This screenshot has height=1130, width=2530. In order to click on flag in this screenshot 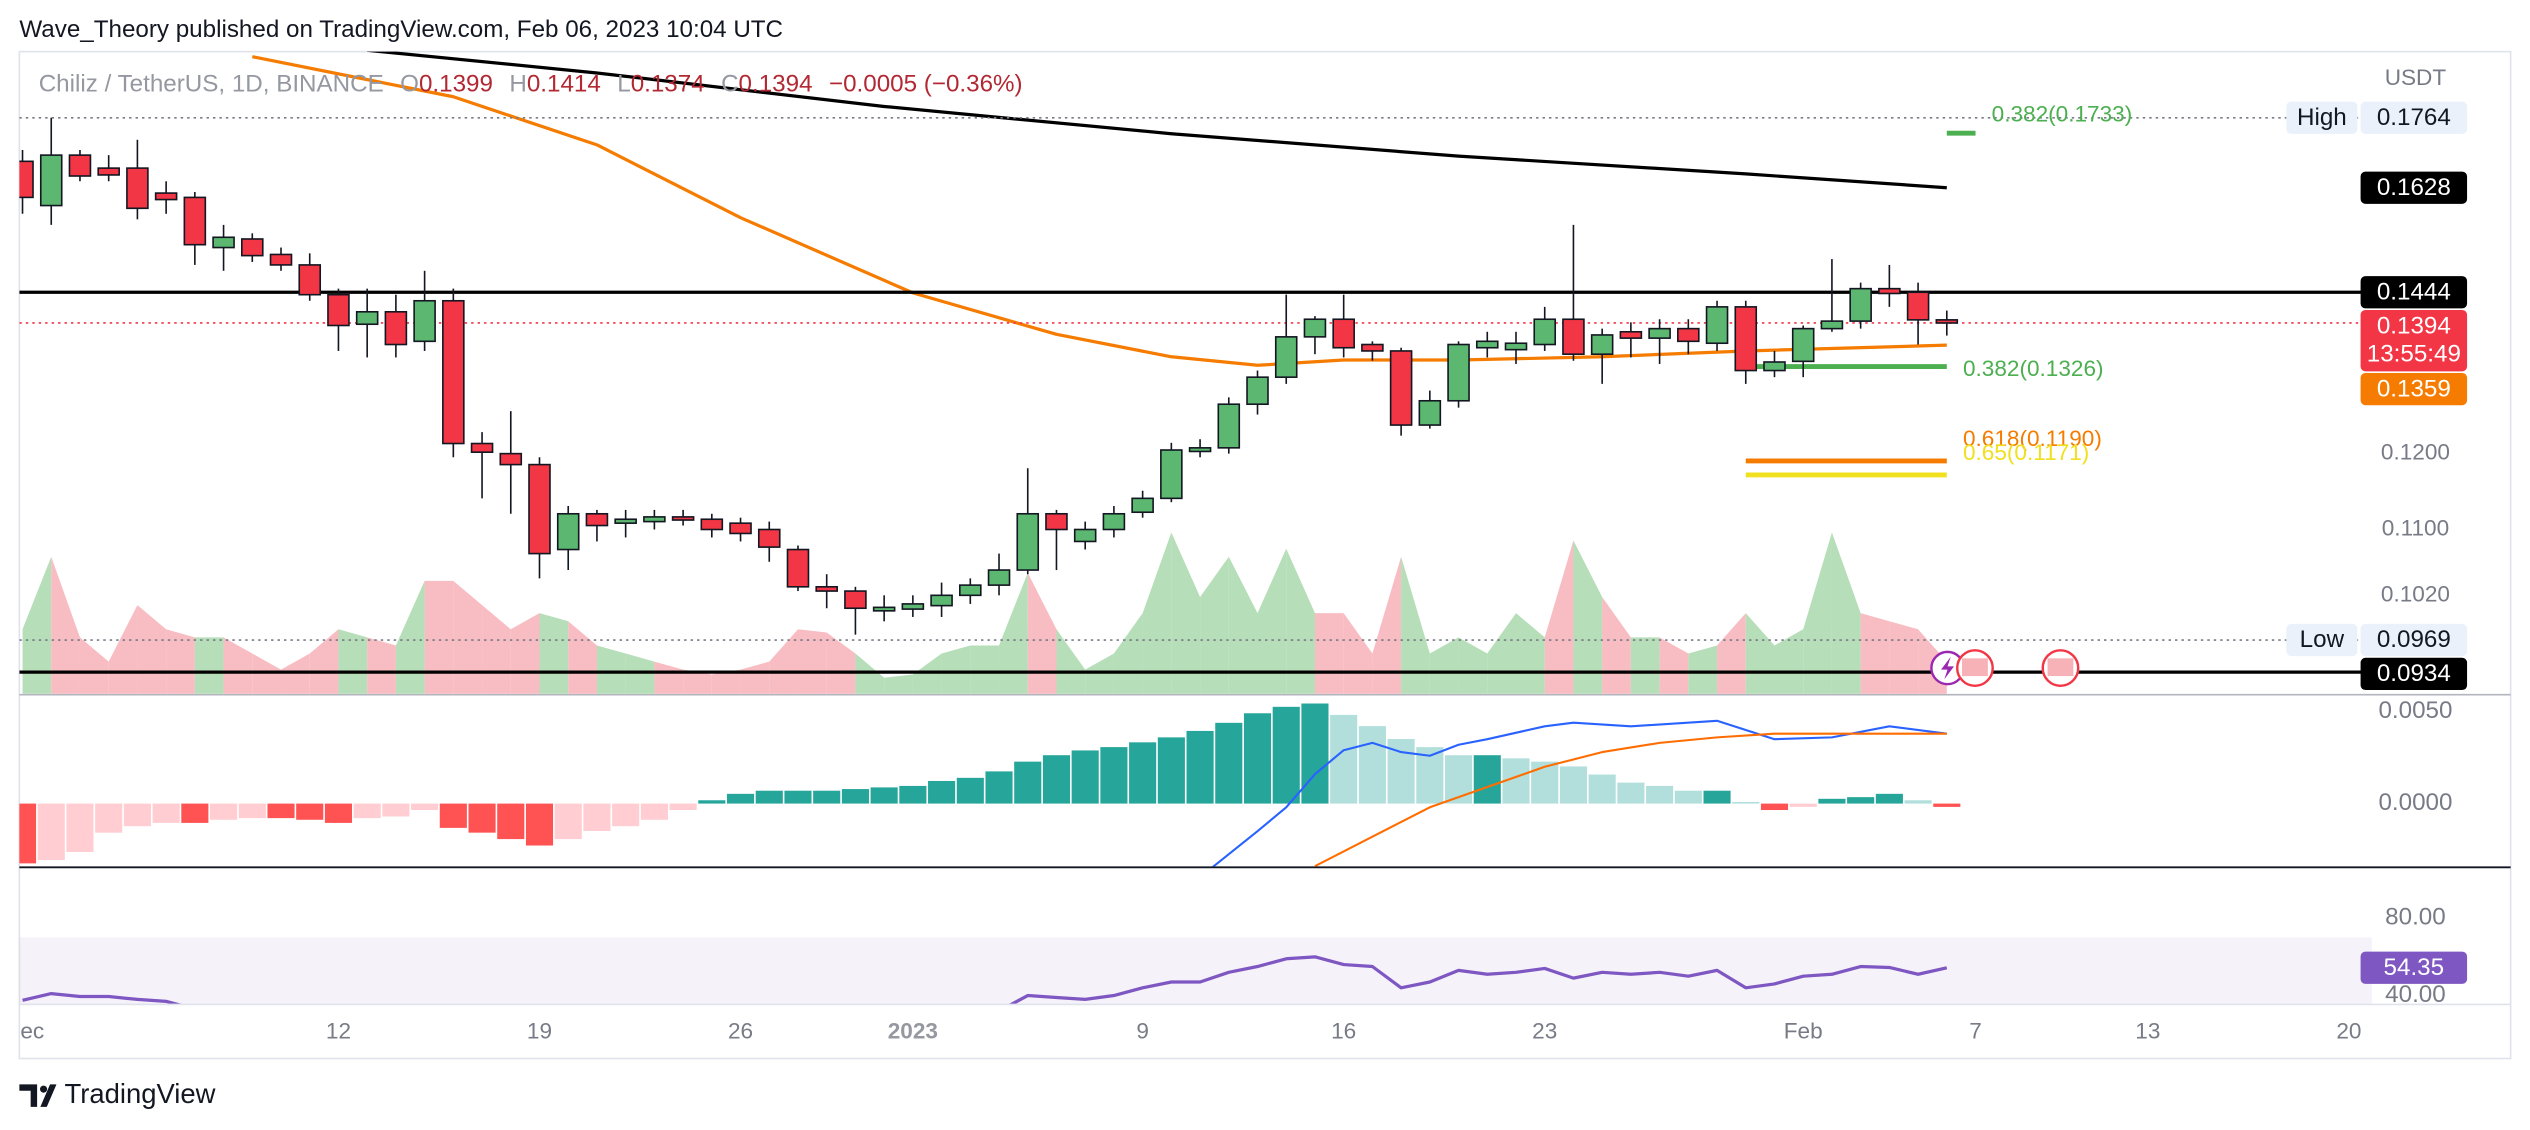, I will do `click(1975, 667)`.